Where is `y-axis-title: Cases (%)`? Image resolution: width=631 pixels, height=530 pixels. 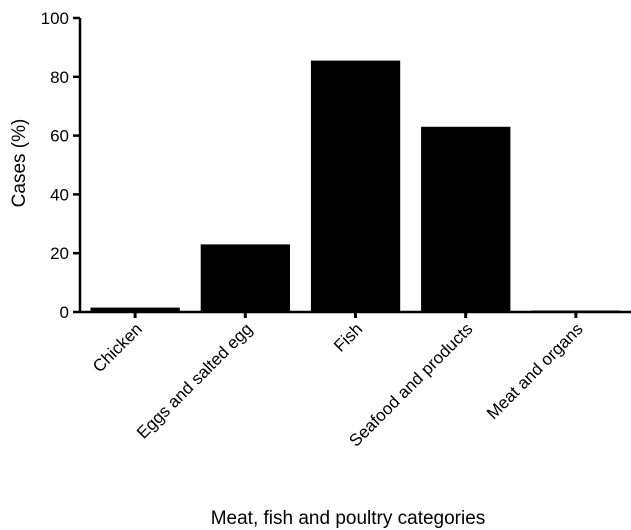 y-axis-title: Cases (%) is located at coordinates (19, 163).